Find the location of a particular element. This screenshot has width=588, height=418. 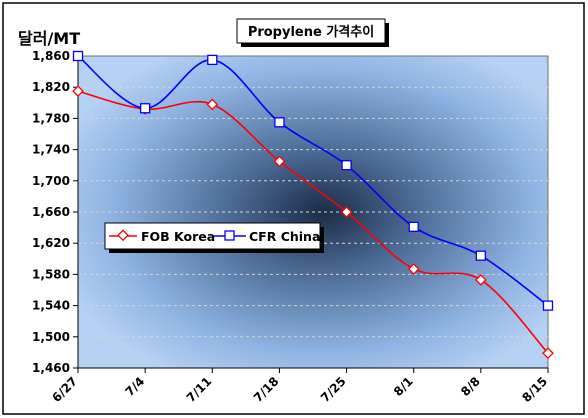

y-axis-label: 달러/MT is located at coordinates (49, 38).